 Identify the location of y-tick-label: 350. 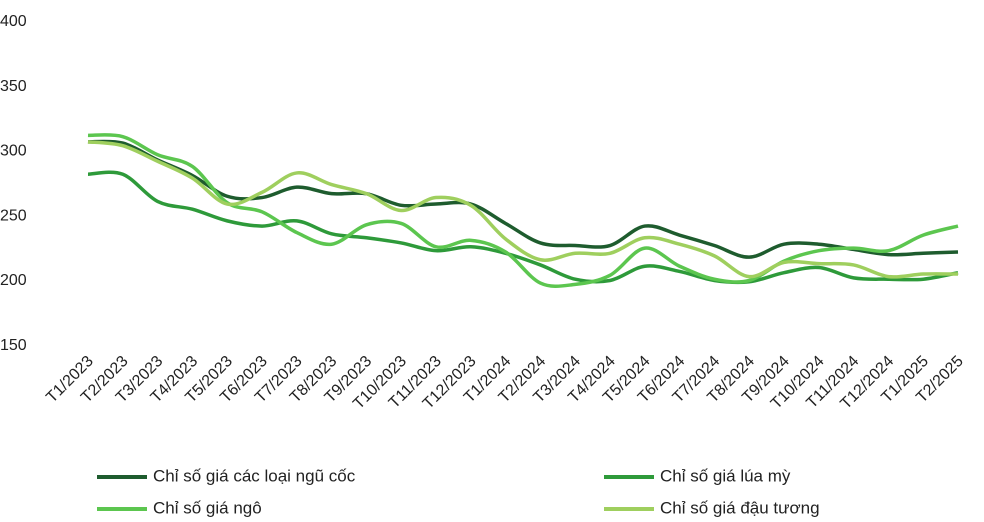
(13, 86).